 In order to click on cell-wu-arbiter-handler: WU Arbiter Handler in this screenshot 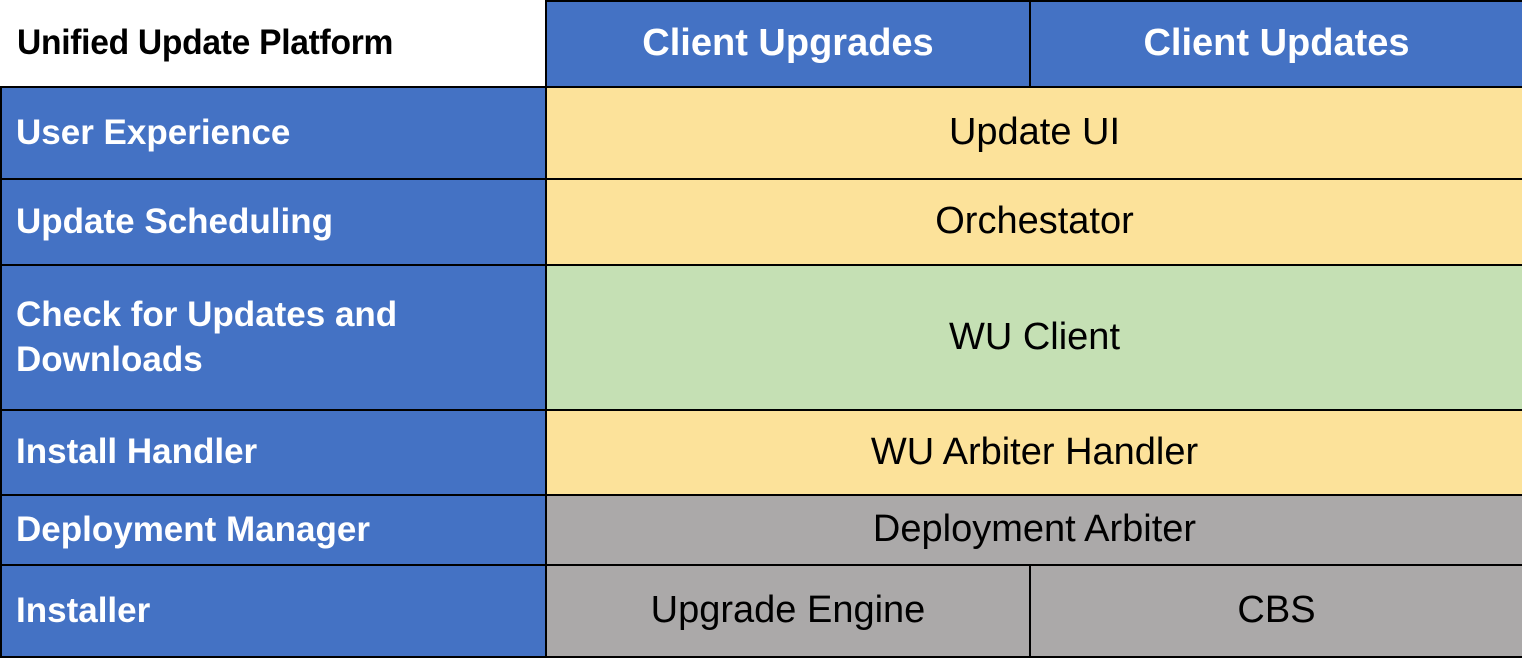, I will do `click(1033, 452)`.